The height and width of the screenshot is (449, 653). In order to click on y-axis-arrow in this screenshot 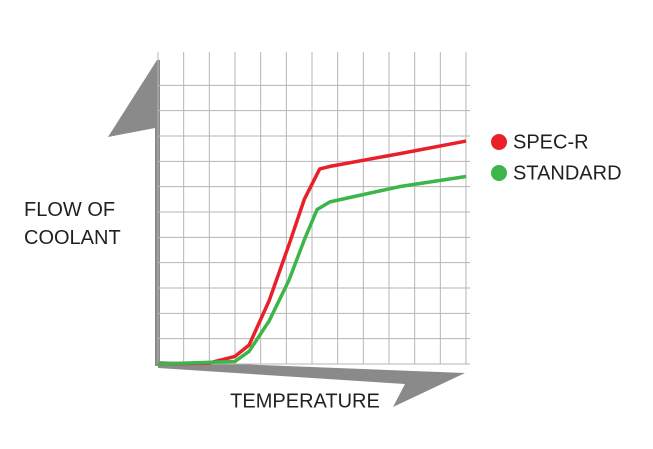, I will do `click(134, 213)`.